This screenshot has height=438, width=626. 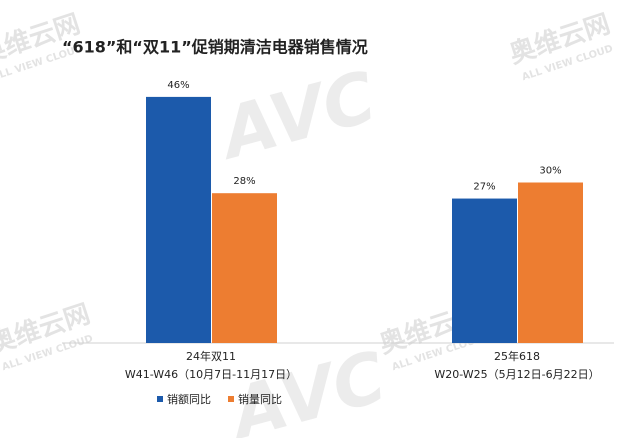 What do you see at coordinates (211, 374) in the screenshot?
I see `x-tick-label: W41-W46（10月7日-11月17日）` at bounding box center [211, 374].